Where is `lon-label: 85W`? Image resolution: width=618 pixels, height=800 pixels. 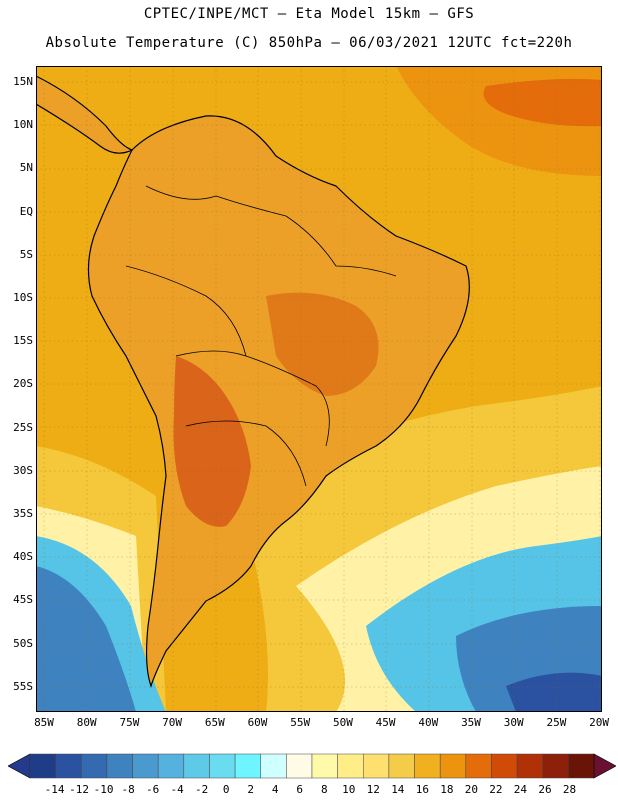
lon-label: 85W is located at coordinates (44, 722).